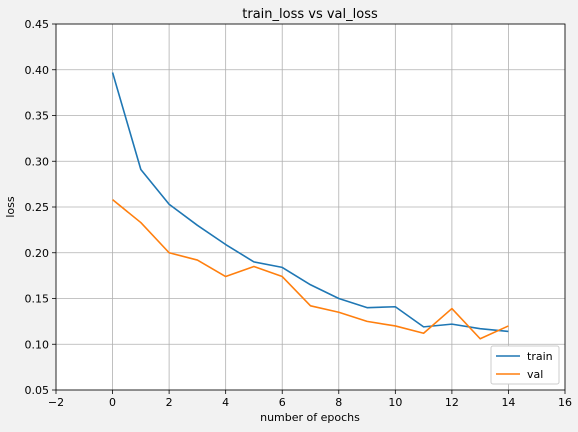 This screenshot has width=578, height=432. What do you see at coordinates (452, 402) in the screenshot?
I see `x-tick-label: 12` at bounding box center [452, 402].